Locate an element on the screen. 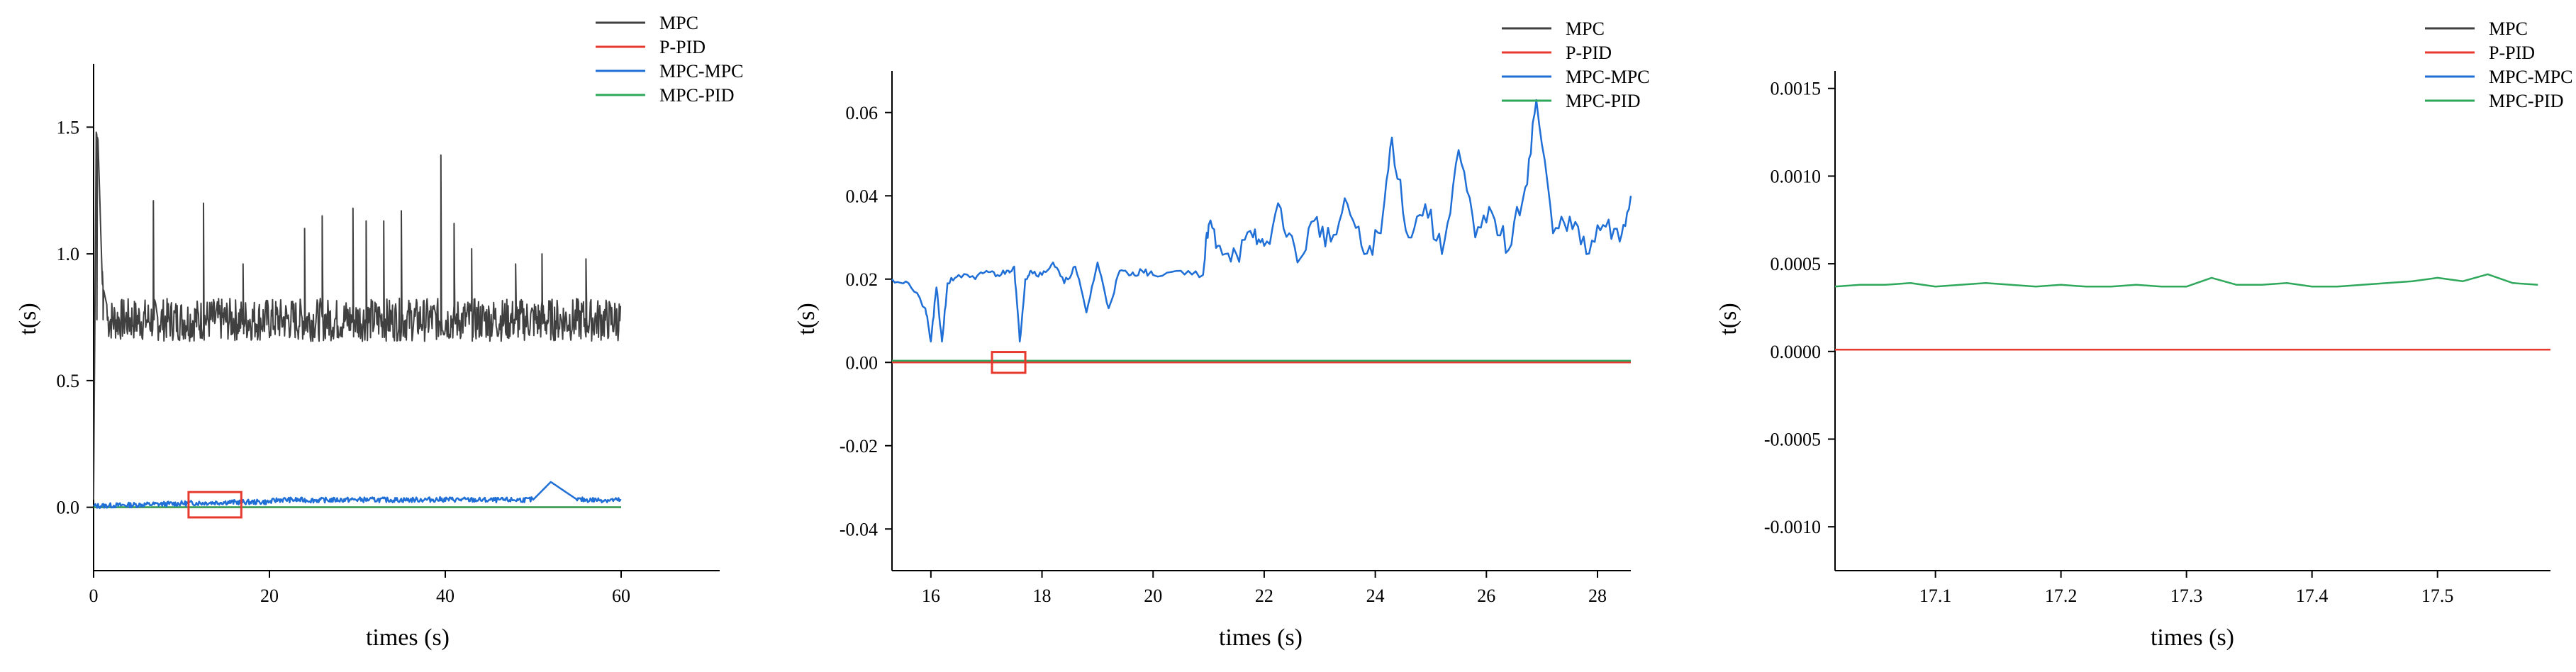 This screenshot has height=672, width=2576. x-tick-label: 60 is located at coordinates (621, 596).